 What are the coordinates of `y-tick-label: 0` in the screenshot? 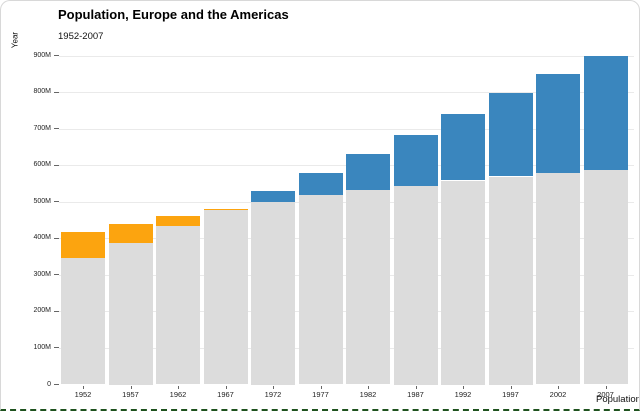 It's located at (49, 384).